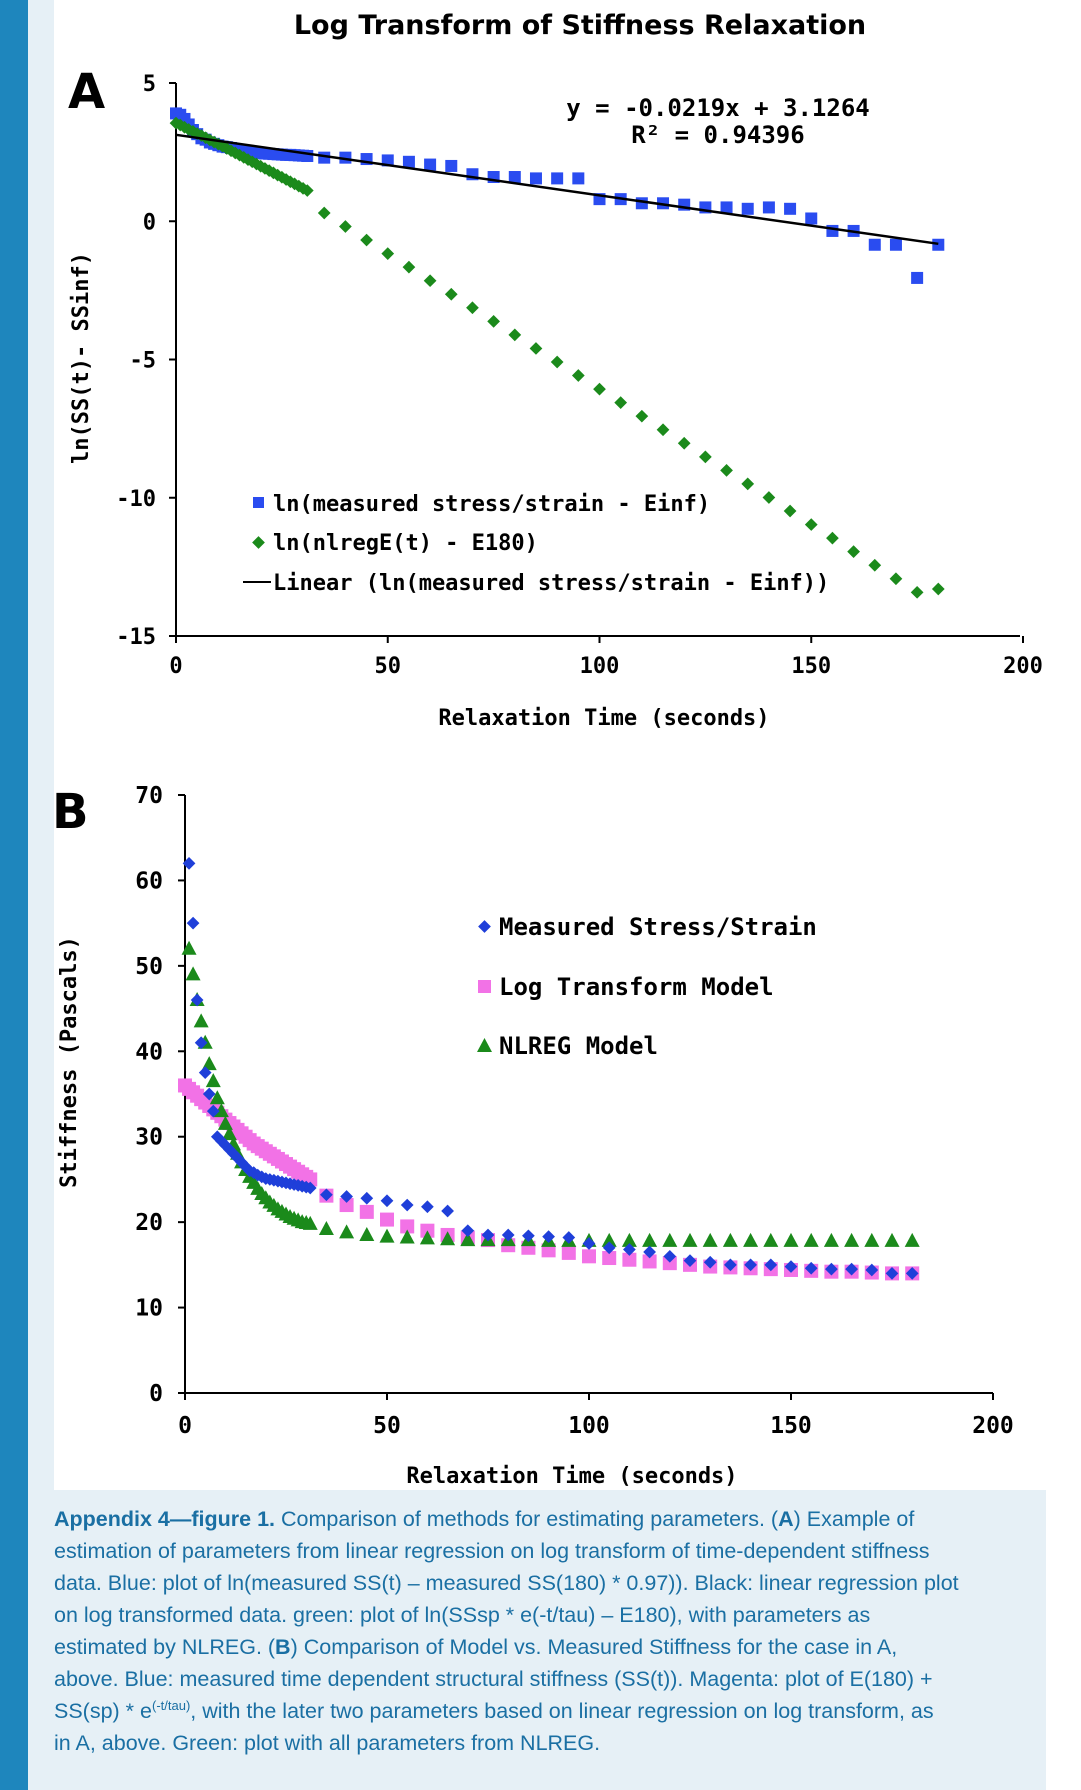  I want to click on panel-b-y-tick-label: 30, so click(149, 1138).